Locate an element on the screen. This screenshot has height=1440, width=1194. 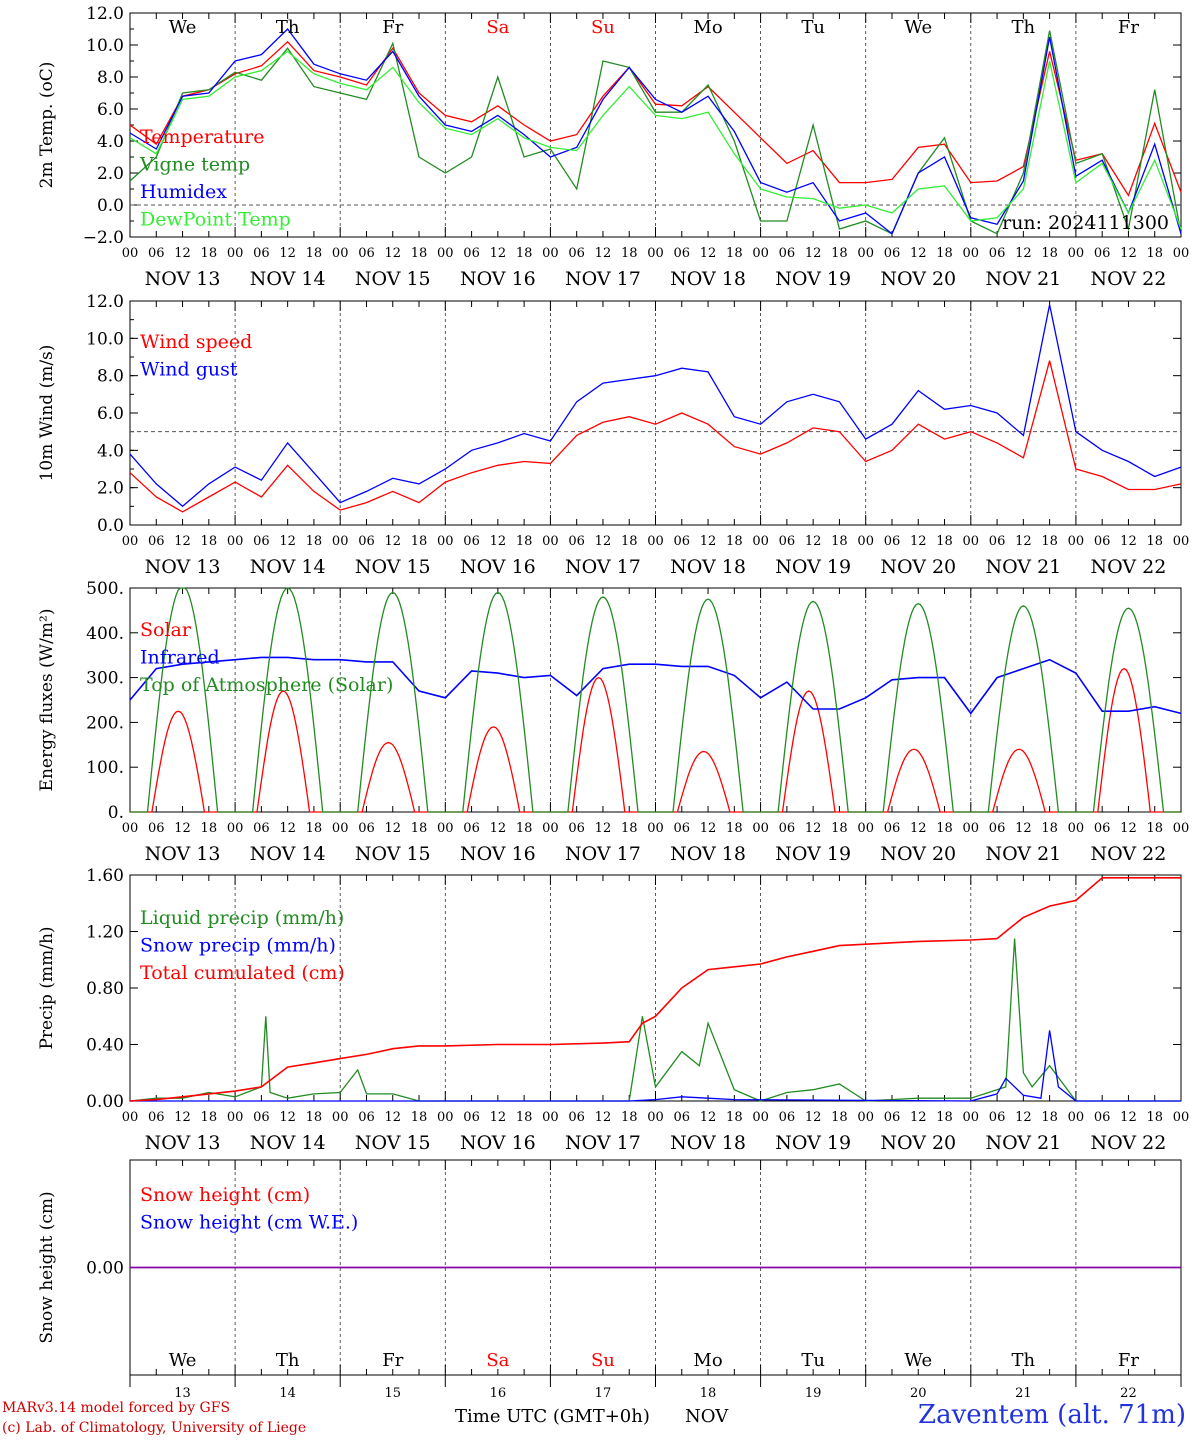
model-credit: MARv3.14 model forced by GFS is located at coordinates (116, 1408).